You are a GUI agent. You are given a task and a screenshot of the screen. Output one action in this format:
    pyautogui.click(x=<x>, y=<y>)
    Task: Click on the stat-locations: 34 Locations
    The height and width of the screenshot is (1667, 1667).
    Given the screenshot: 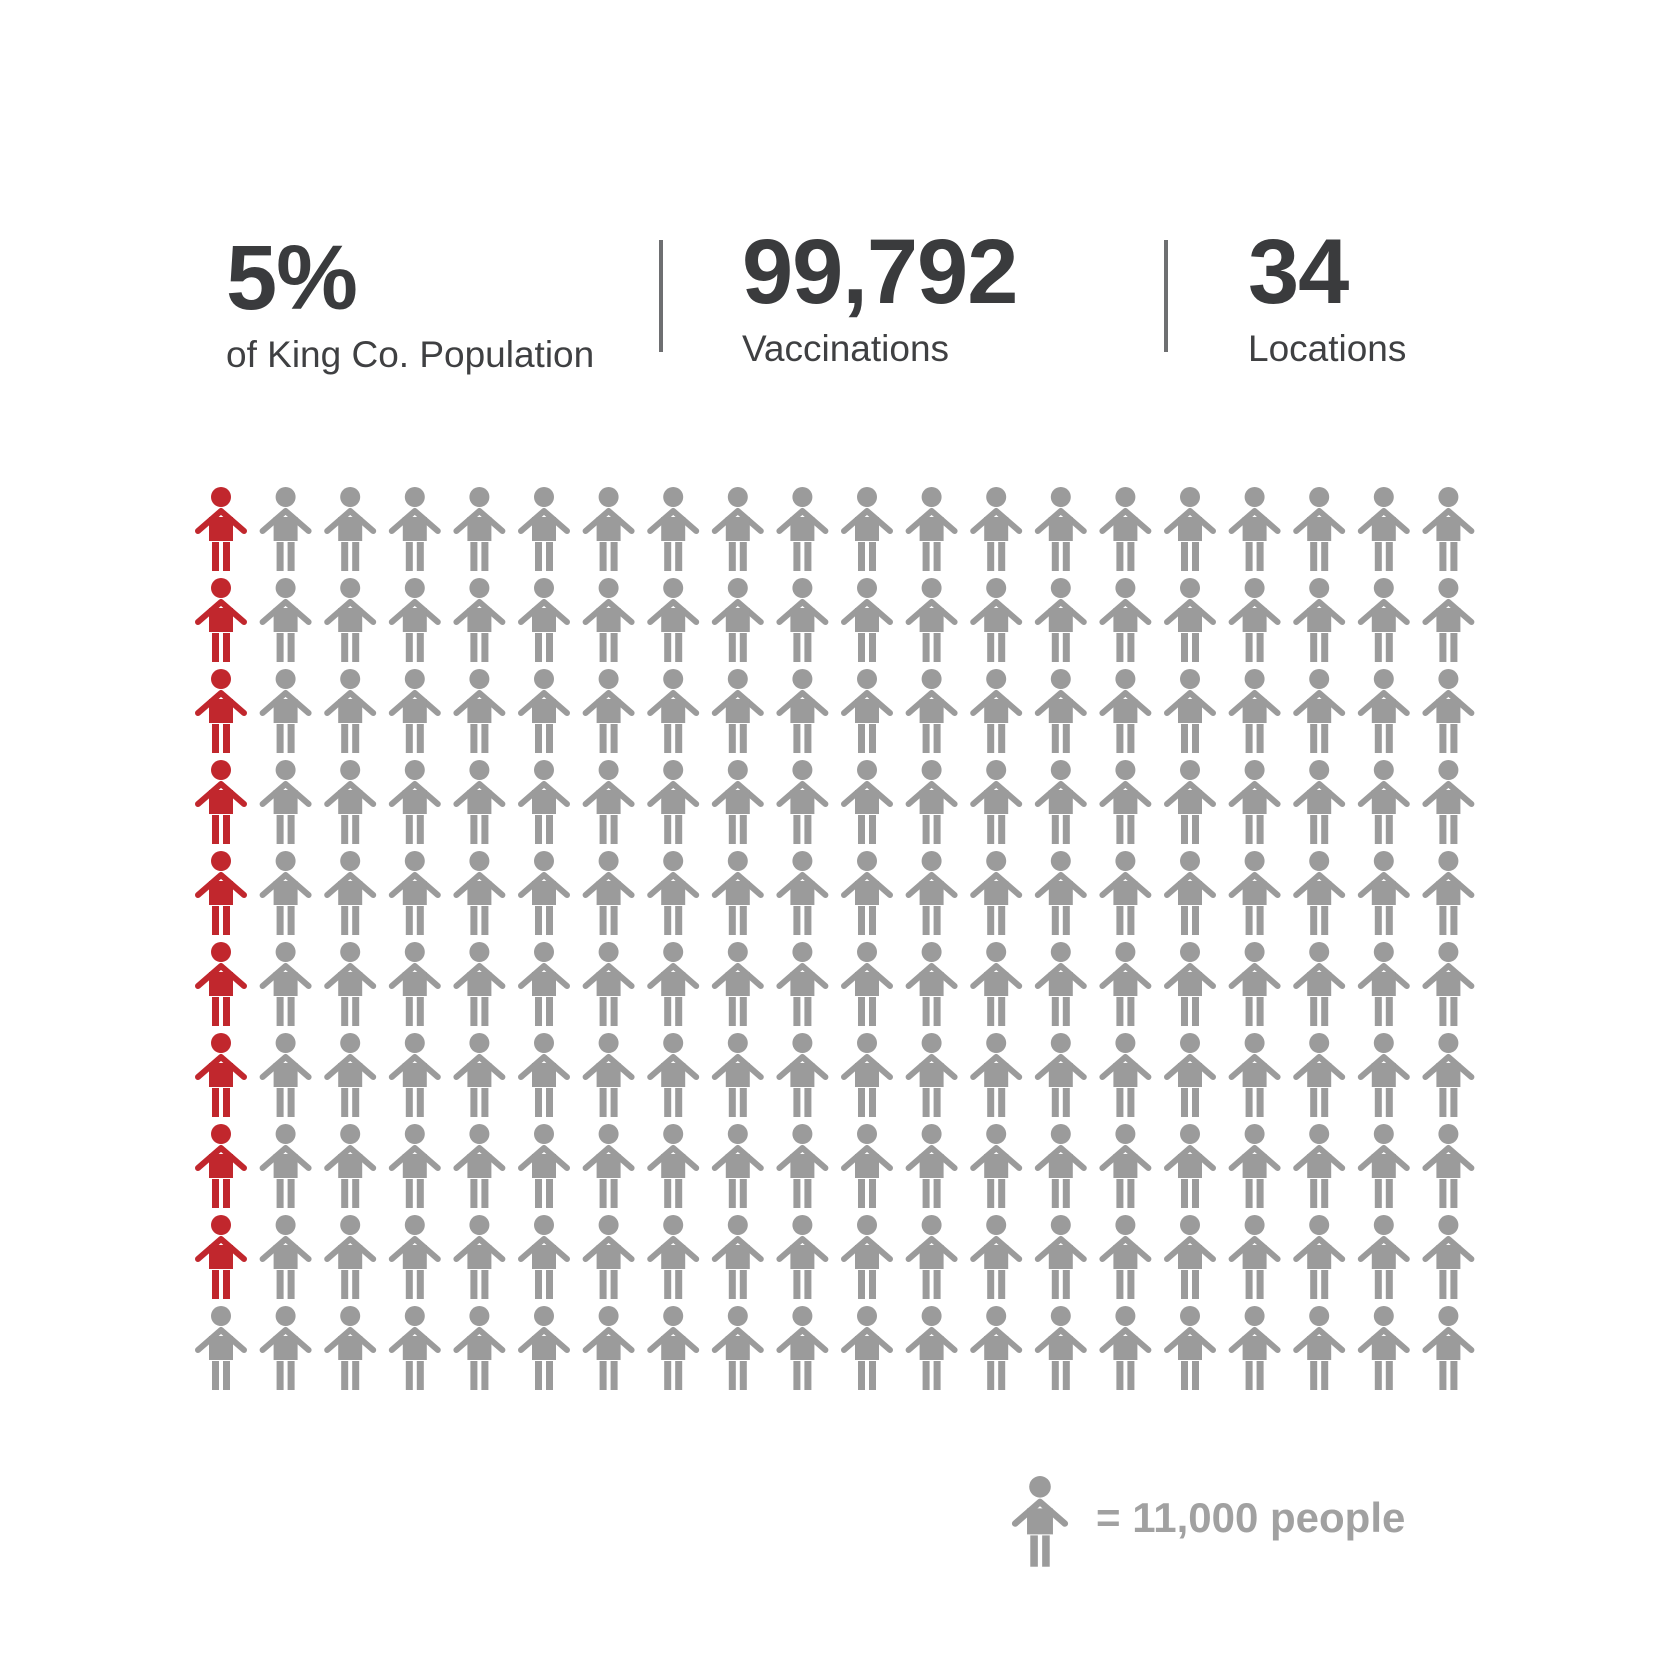 What is the action you would take?
    pyautogui.click(x=1327, y=296)
    